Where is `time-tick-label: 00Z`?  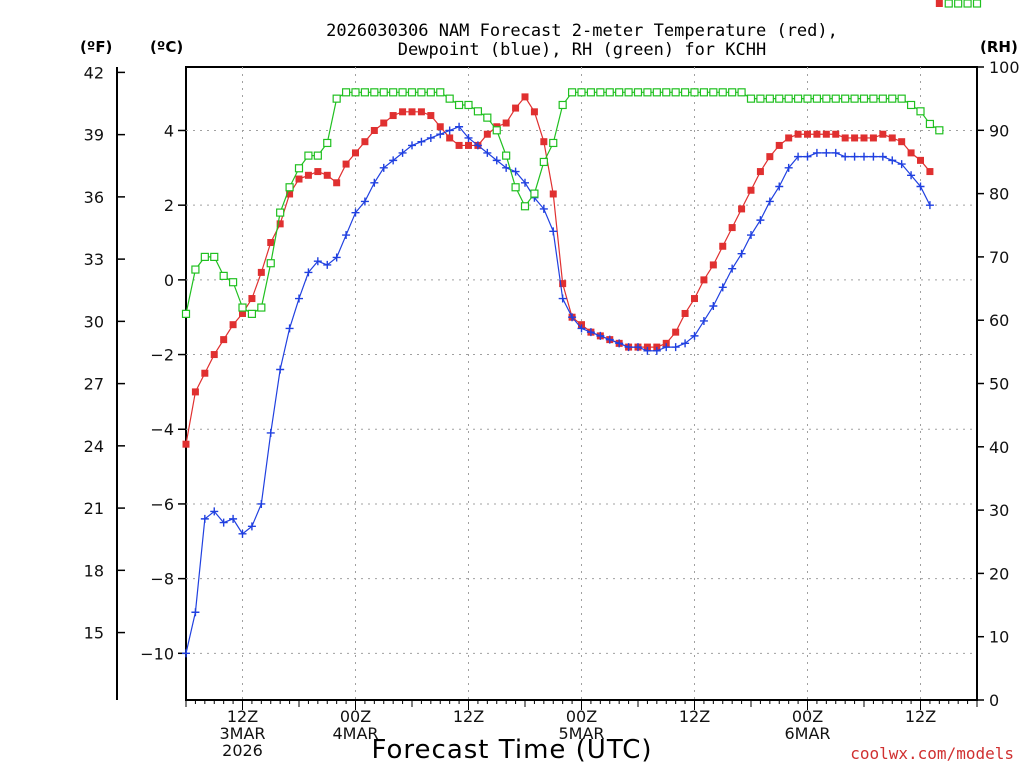 time-tick-label: 00Z is located at coordinates (581, 716).